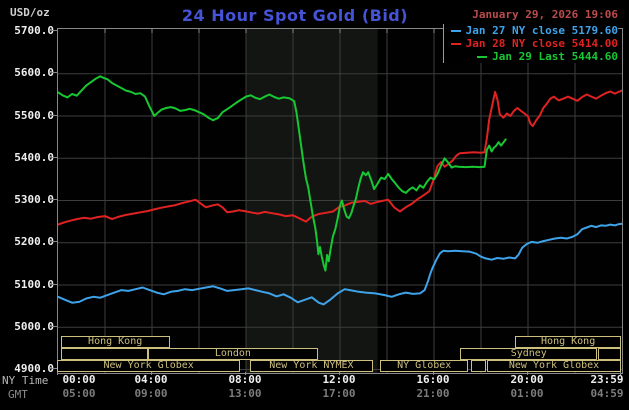 This screenshot has width=629, height=410. Describe the element at coordinates (34, 242) in the screenshot. I see `y-axis-label: 5200.0` at that location.